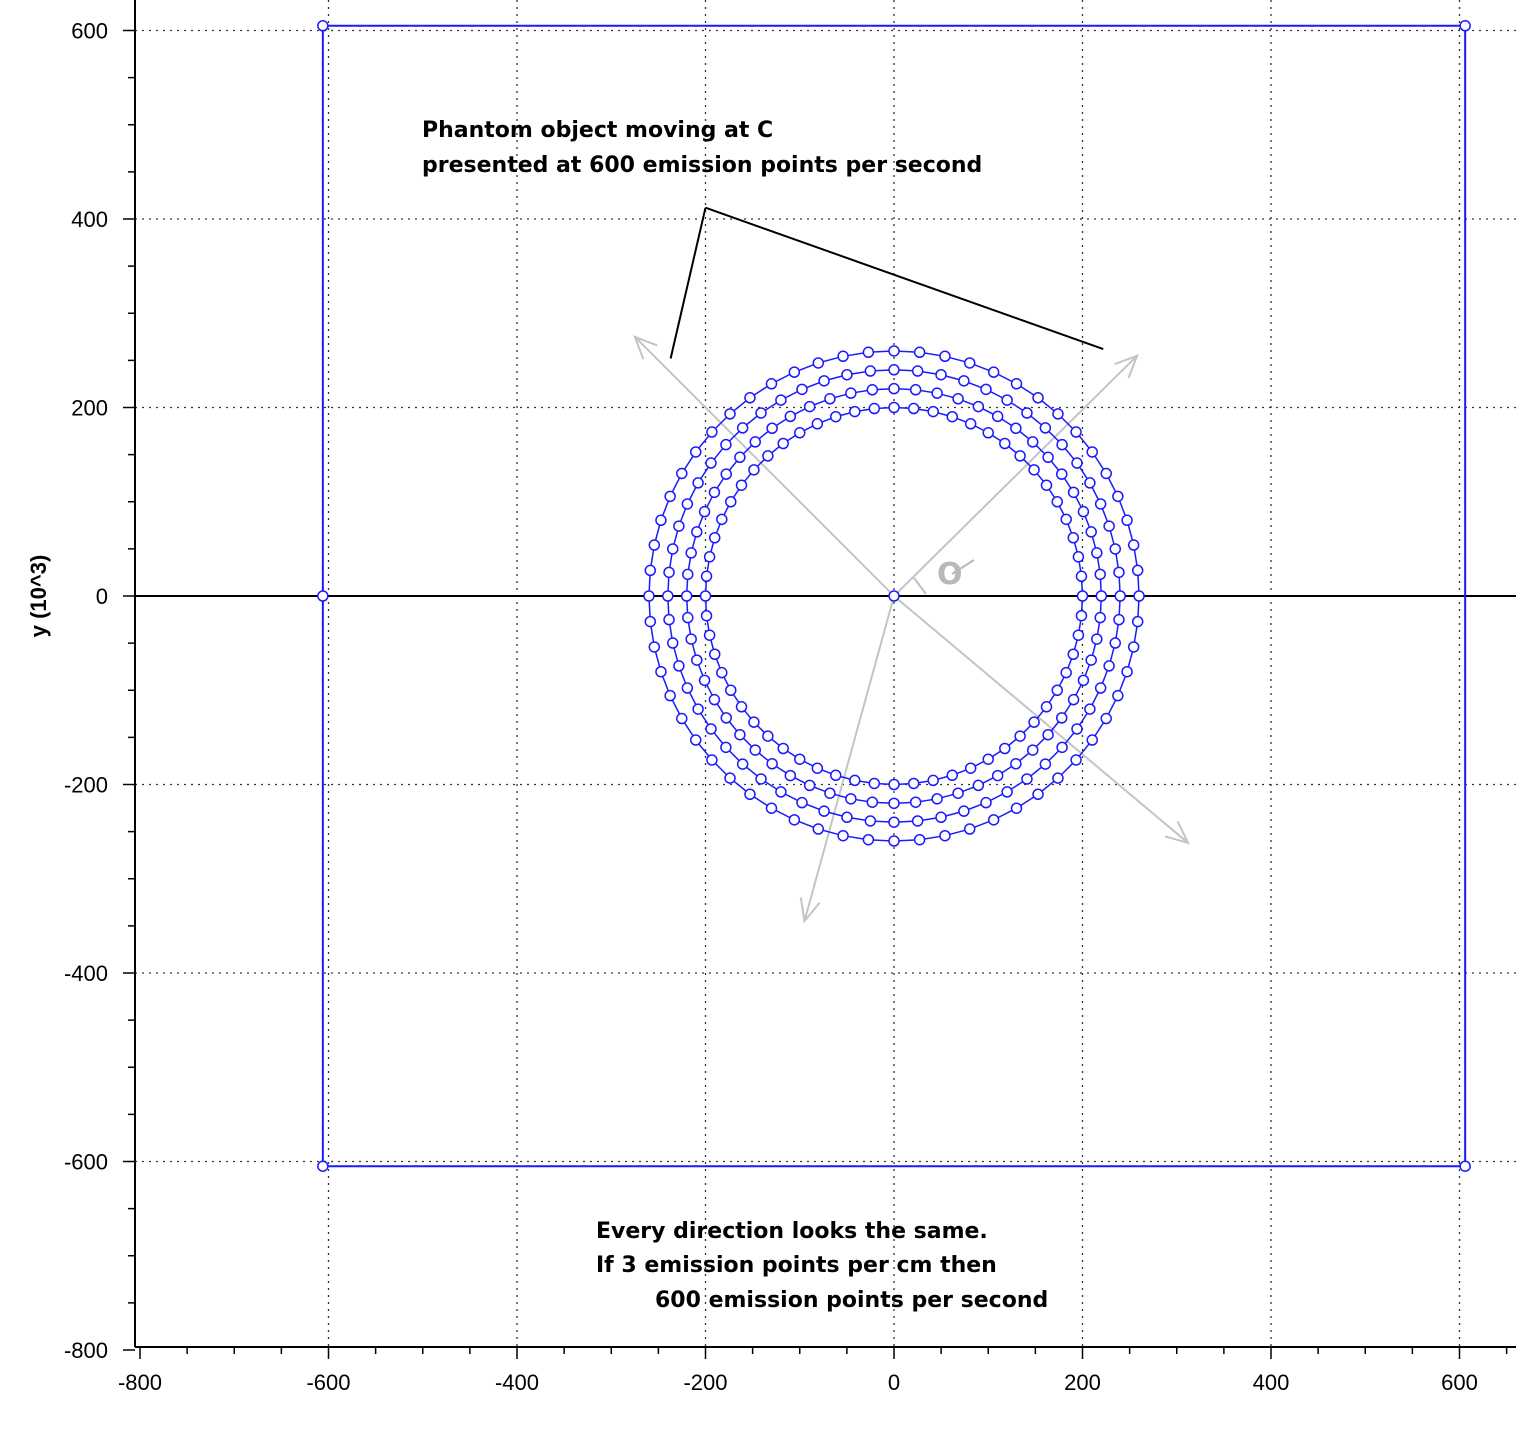  Describe the element at coordinates (963, 567) in the screenshot. I see `theta-slash` at that location.